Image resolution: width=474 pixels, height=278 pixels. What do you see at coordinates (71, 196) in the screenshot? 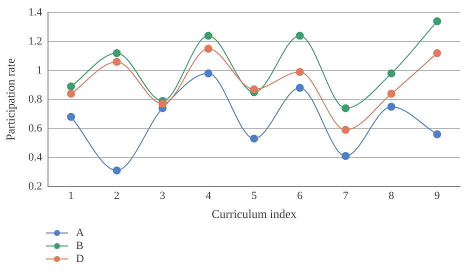
I see `x-tick-label: 1` at bounding box center [71, 196].